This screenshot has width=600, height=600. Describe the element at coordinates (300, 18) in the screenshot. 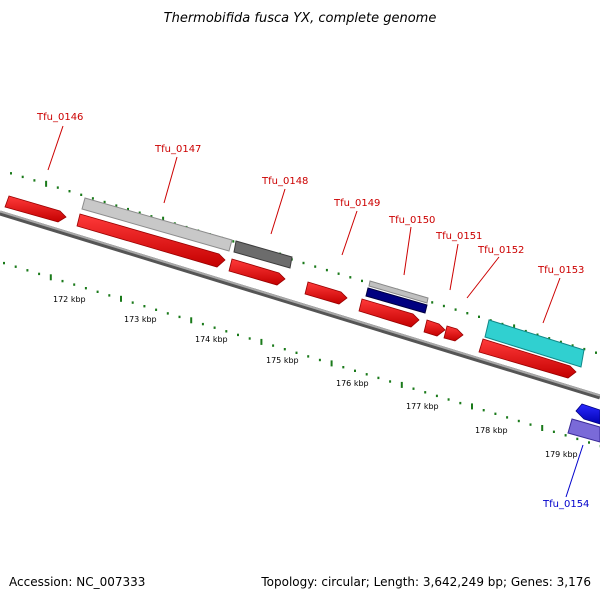

I see `map-title: Thermobifida fusca YX, complete genome` at that location.